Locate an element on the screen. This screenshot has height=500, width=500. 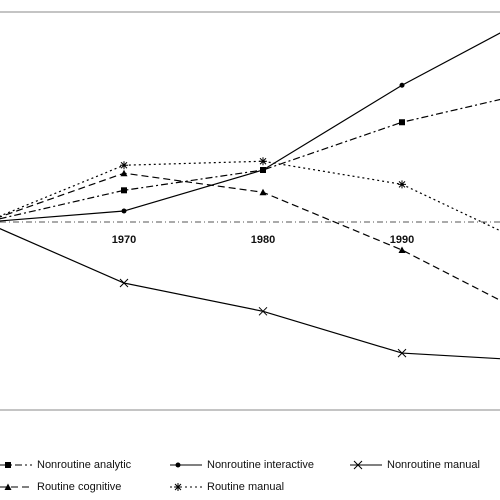
legend-label: Routine cognitive is located at coordinates (79, 487).